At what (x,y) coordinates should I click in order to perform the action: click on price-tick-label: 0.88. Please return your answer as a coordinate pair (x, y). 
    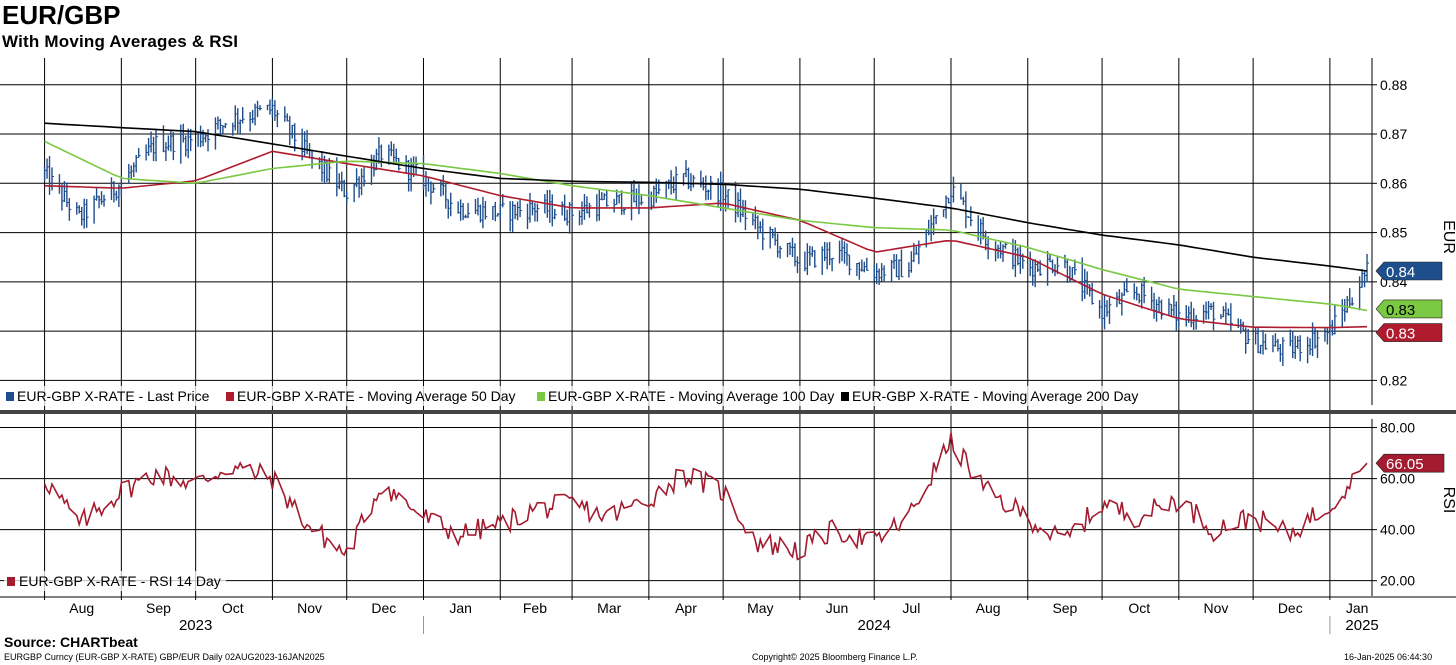
    Looking at the image, I should click on (1393, 85).